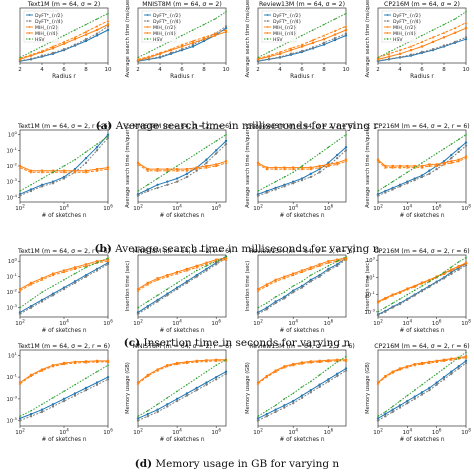 This screenshot has width=474, height=474. Describe the element at coordinates (63, 126) in the screenshot. I see `subplot-title: Text1M (m = 64, σ = 2, r = 6)` at that location.